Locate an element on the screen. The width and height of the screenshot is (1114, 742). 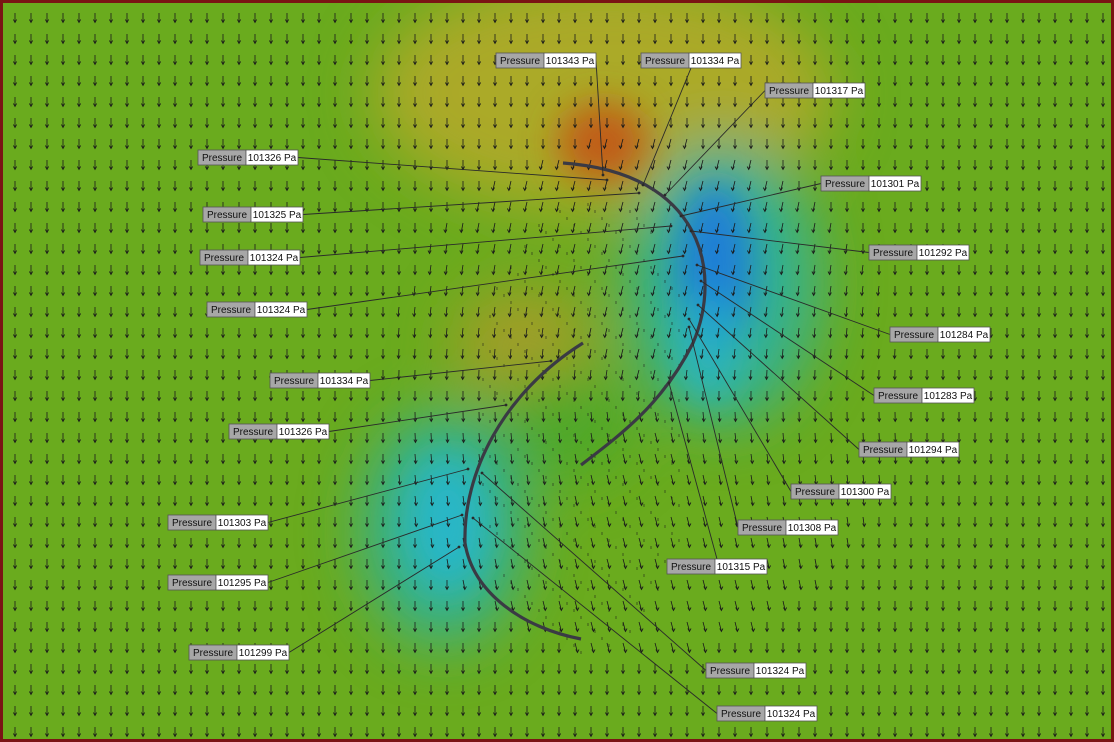
probe-label: Pressure 101283 Pa is located at coordinates (924, 395).